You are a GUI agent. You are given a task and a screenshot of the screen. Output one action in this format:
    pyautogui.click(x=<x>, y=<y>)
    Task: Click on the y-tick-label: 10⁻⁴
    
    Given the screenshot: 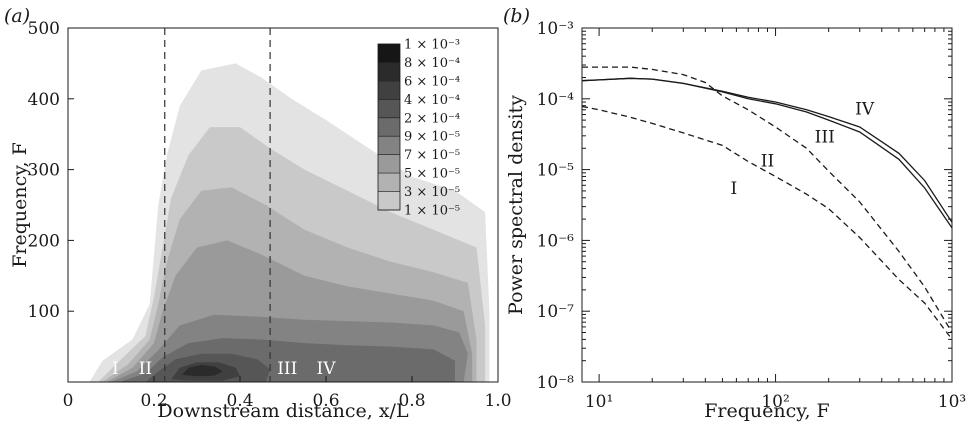 What is the action you would take?
    pyautogui.click(x=556, y=100)
    